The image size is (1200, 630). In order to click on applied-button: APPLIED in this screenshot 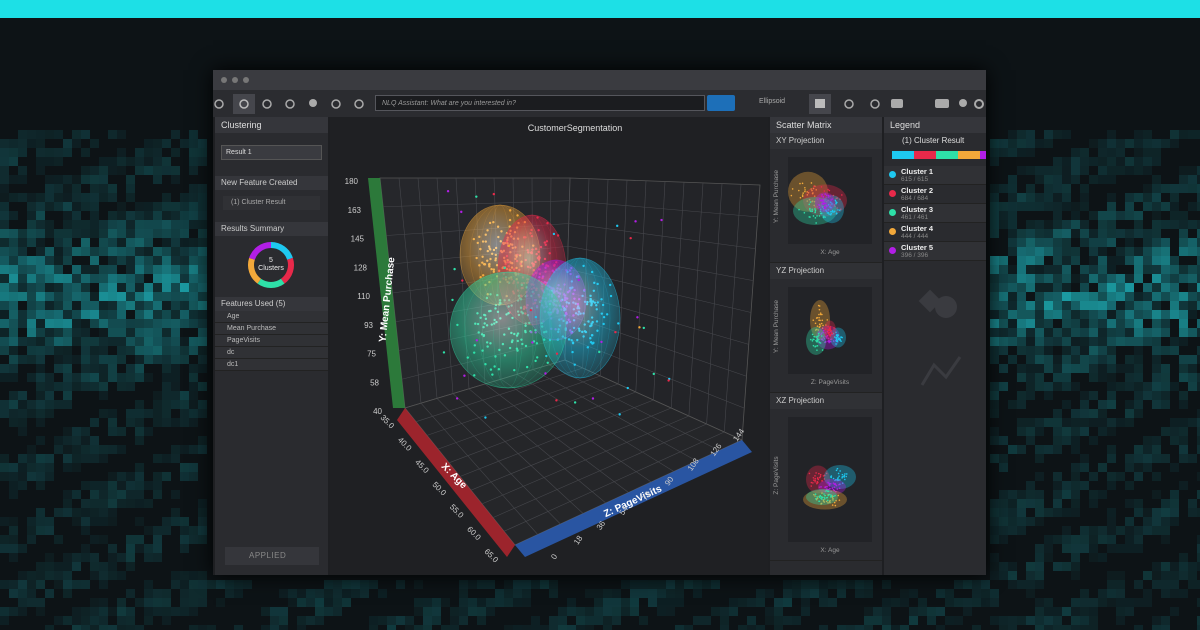, I will do `click(272, 556)`.